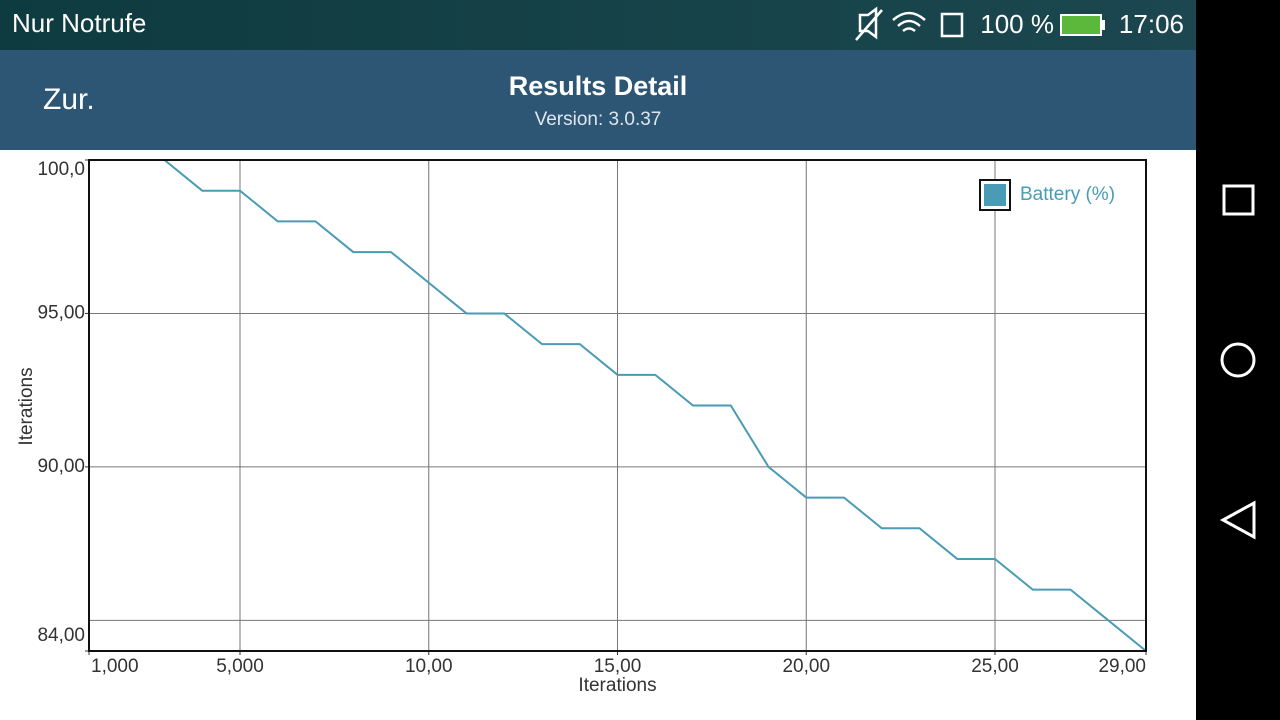  Describe the element at coordinates (1122, 666) in the screenshot. I see `x-tick-label: 29,00` at that location.